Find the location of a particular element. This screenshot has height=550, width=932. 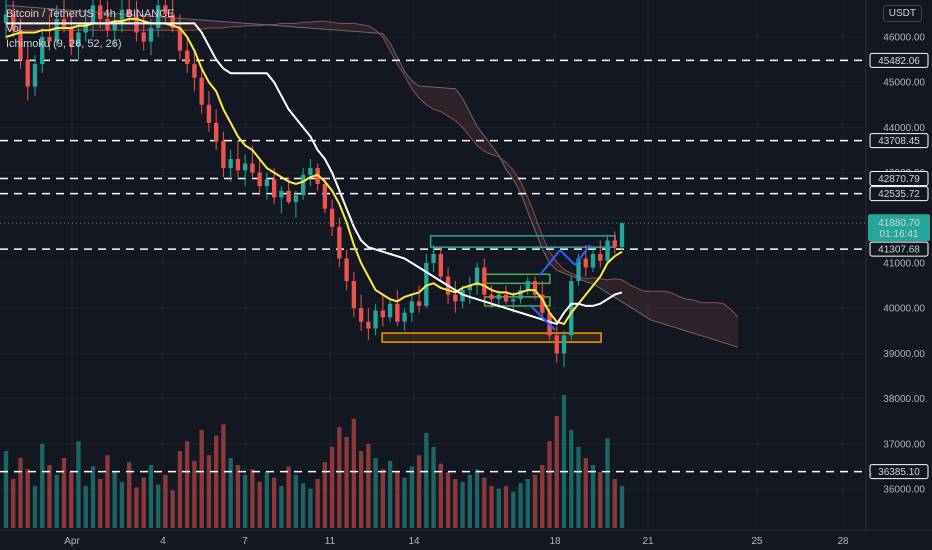

annotation-rect is located at coordinates (491, 337).